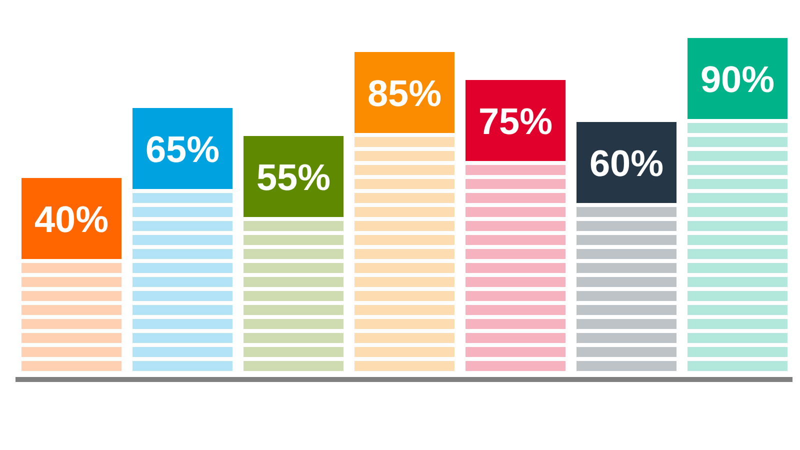 The width and height of the screenshot is (800, 450). Describe the element at coordinates (182, 149) in the screenshot. I see `data-label: 65%` at that location.